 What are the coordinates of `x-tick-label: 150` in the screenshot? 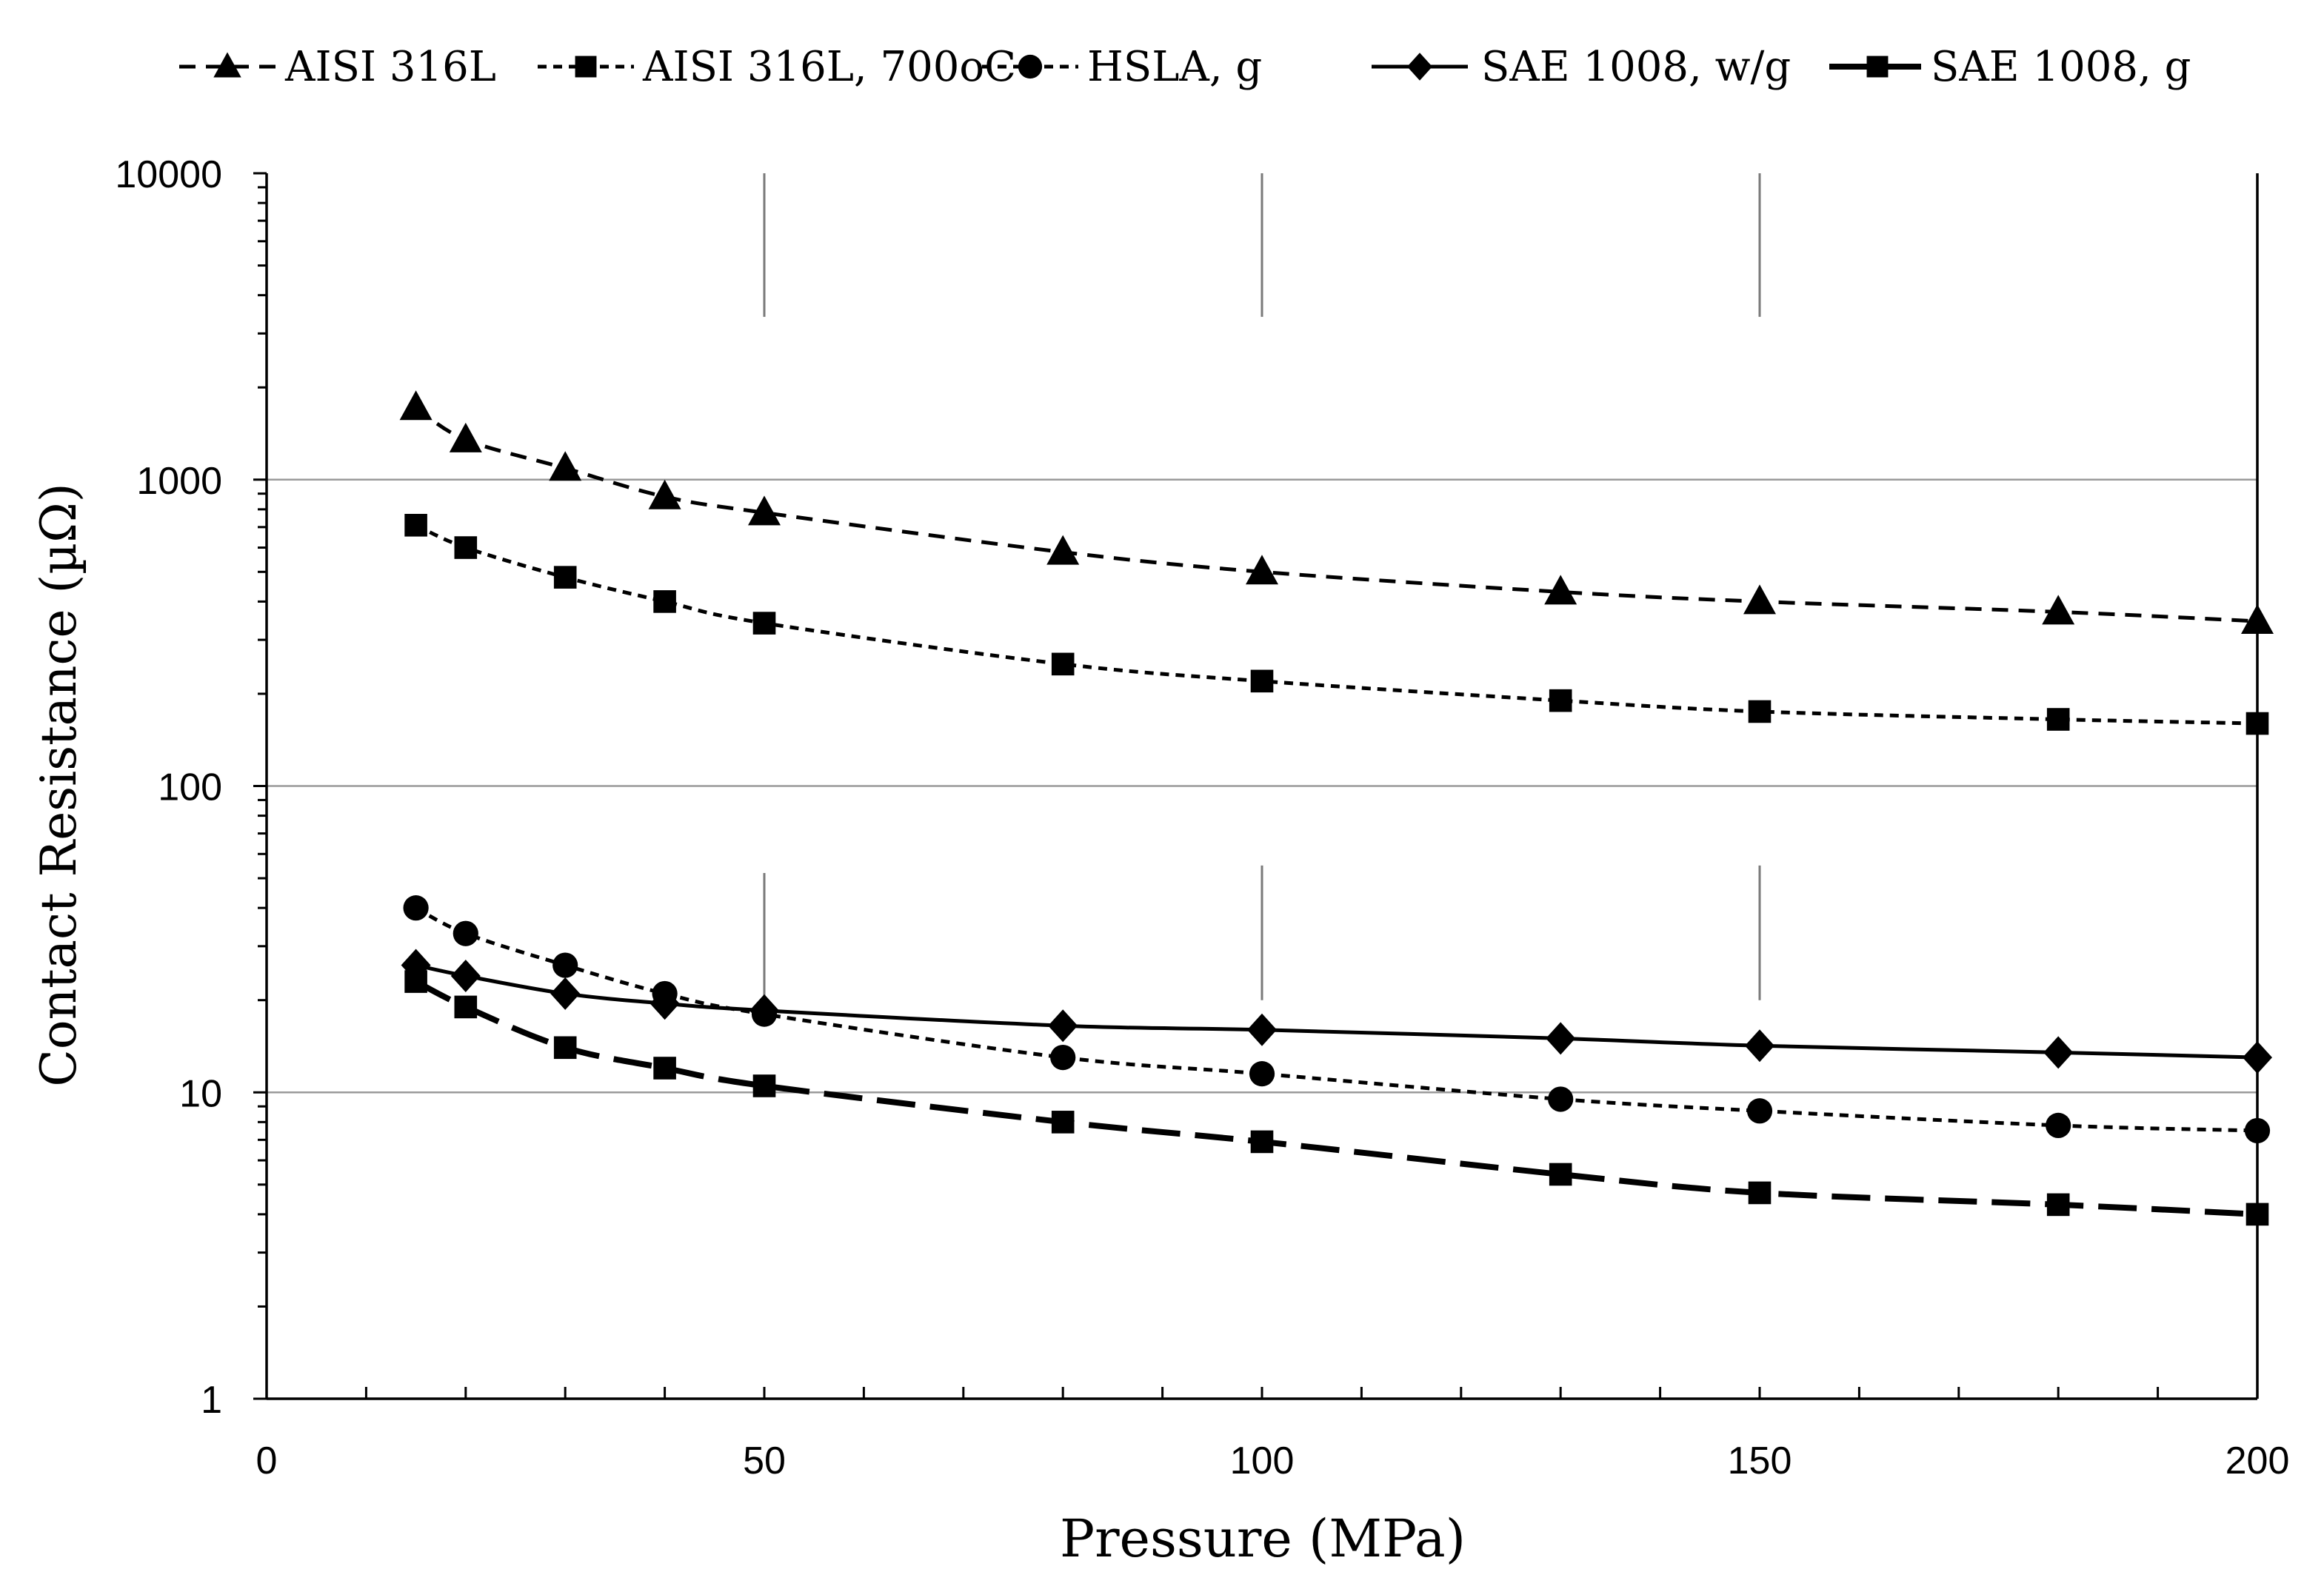 It's located at (1760, 1460).